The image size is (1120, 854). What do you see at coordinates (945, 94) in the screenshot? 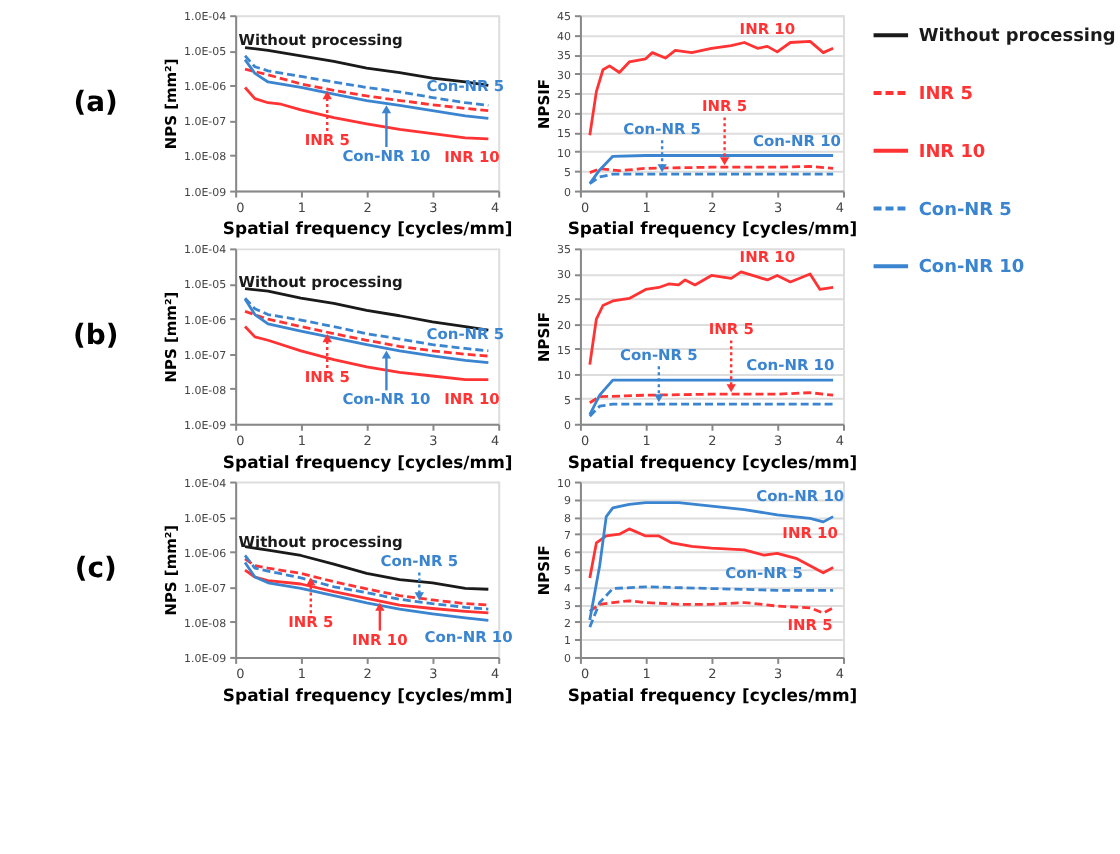
I see `legend-label: INR 5` at bounding box center [945, 94].